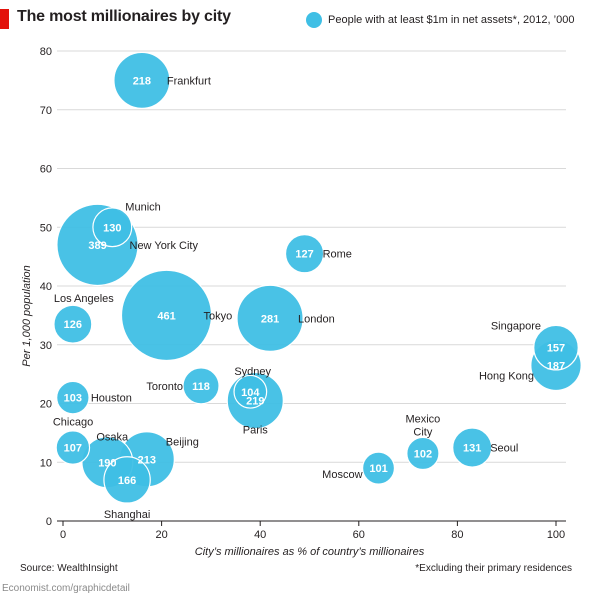 Image resolution: width=594 pixels, height=600 pixels. I want to click on y-tick-label: 10, so click(46, 463).